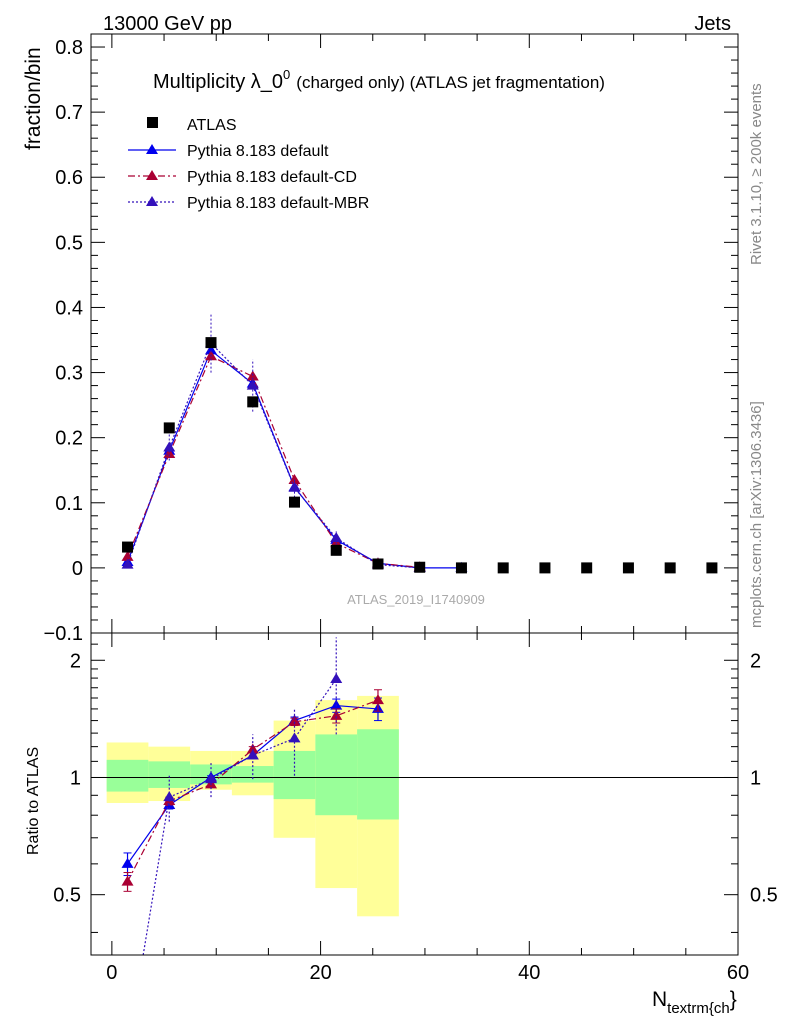 The width and height of the screenshot is (786, 1024). What do you see at coordinates (273, 461) in the screenshot?
I see `series-line-cd` at bounding box center [273, 461].